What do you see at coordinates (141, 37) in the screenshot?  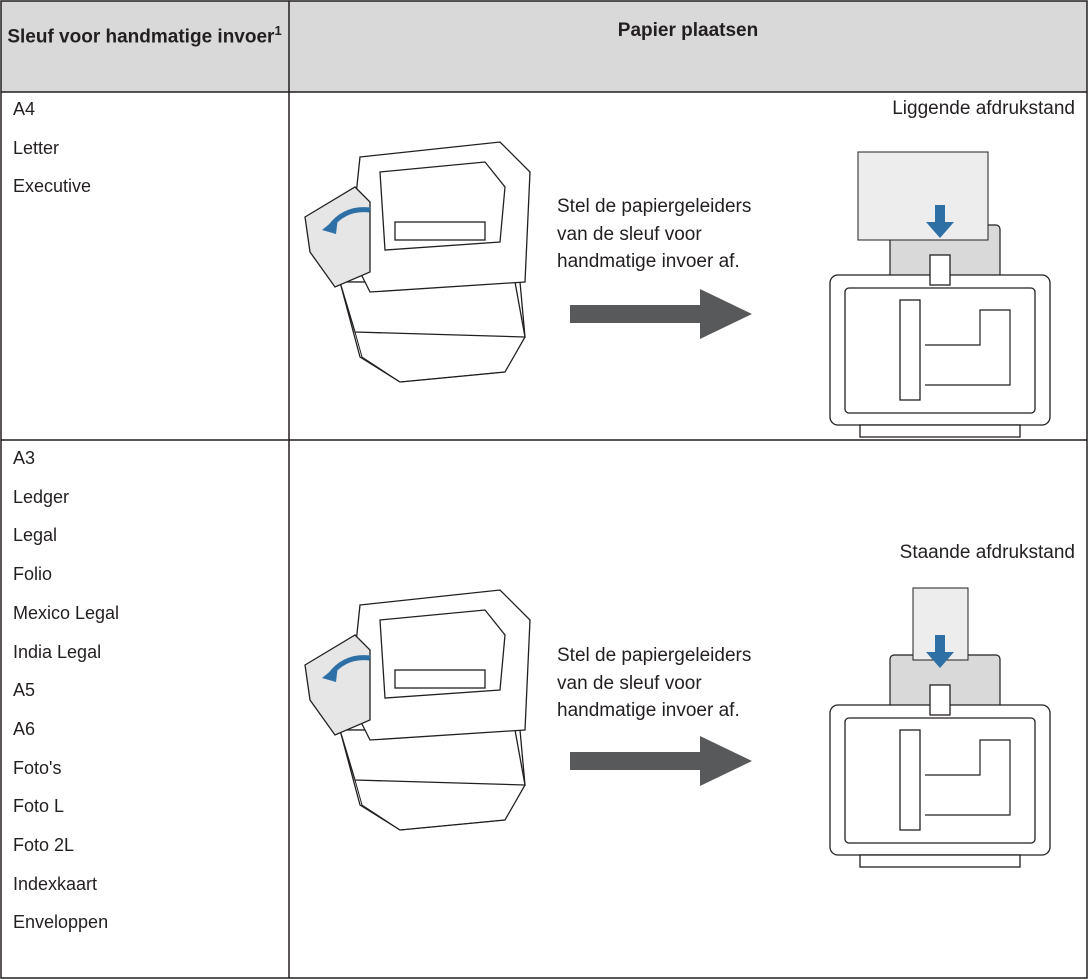 I see `header-text: Sleuf voor handmatige invoer` at bounding box center [141, 37].